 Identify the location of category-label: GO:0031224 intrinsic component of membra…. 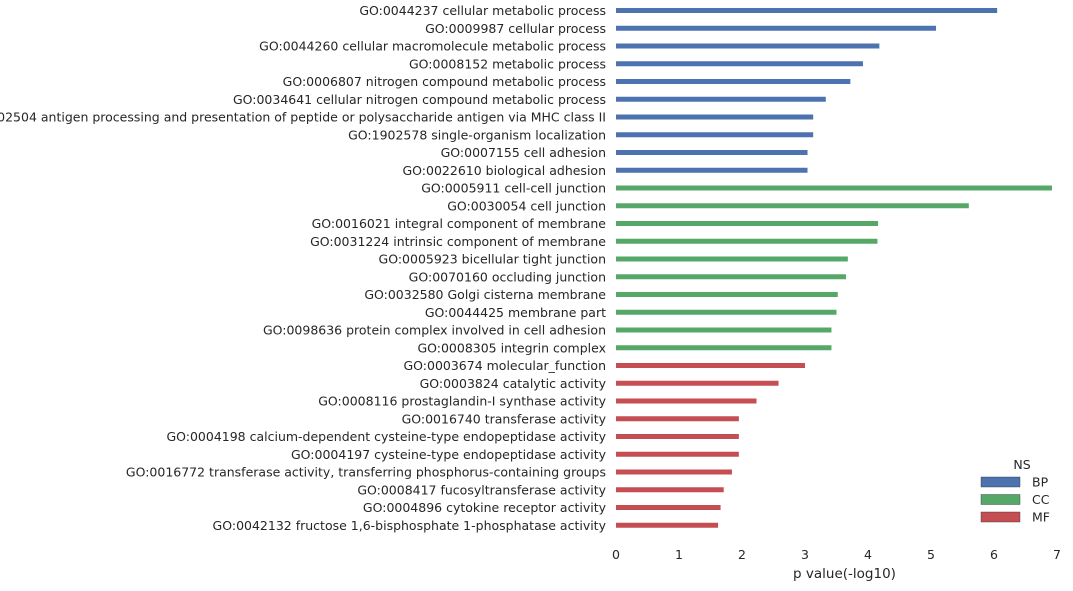
(458, 241).